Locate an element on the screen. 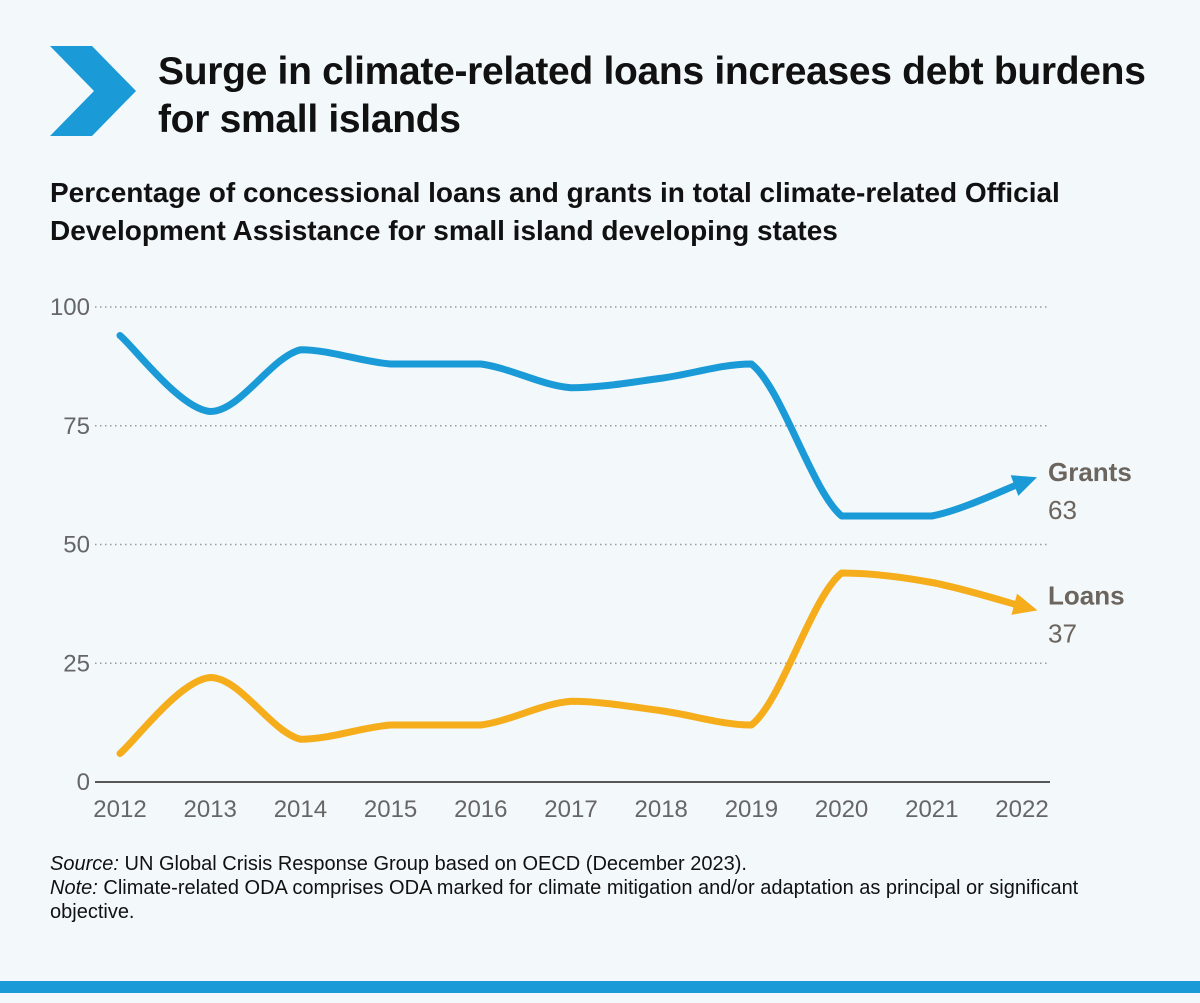 This screenshot has height=1003, width=1200. x-tick-label: 2020 is located at coordinates (841, 809).